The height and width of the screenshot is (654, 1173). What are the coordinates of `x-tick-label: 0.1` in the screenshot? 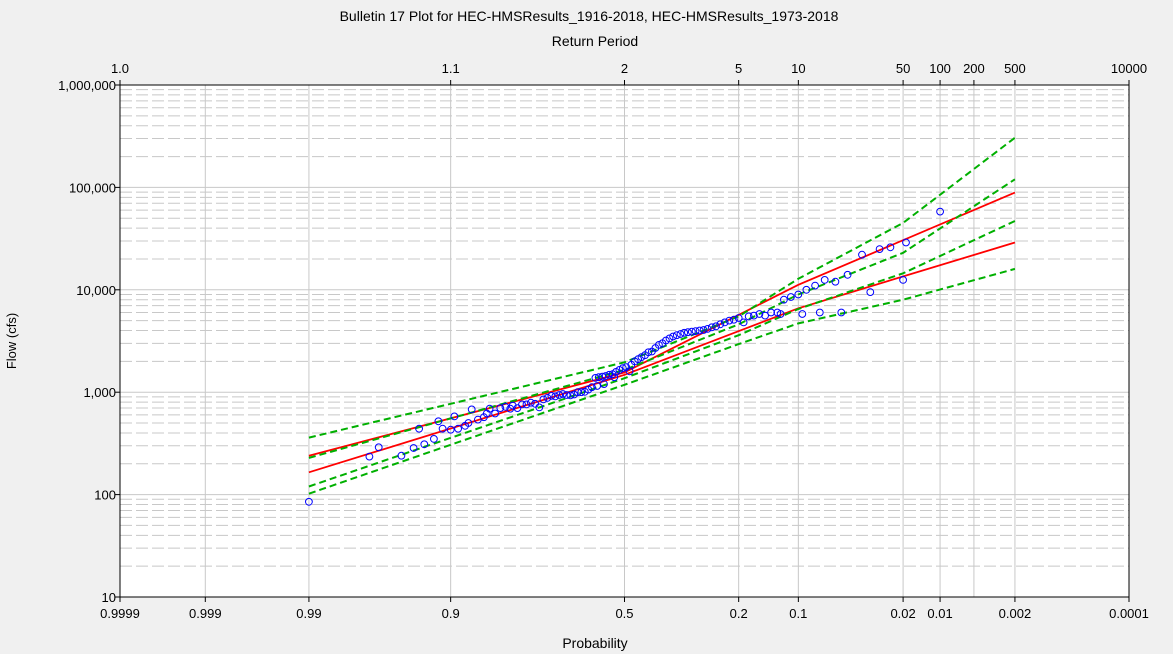 It's located at (798, 613).